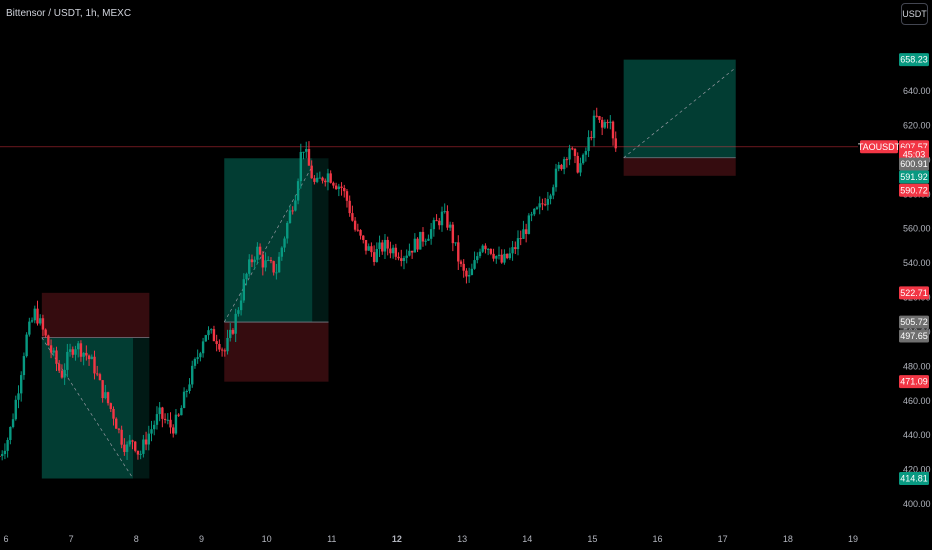 The height and width of the screenshot is (550, 932). What do you see at coordinates (914, 14) in the screenshot?
I see `currency-button: USDT` at bounding box center [914, 14].